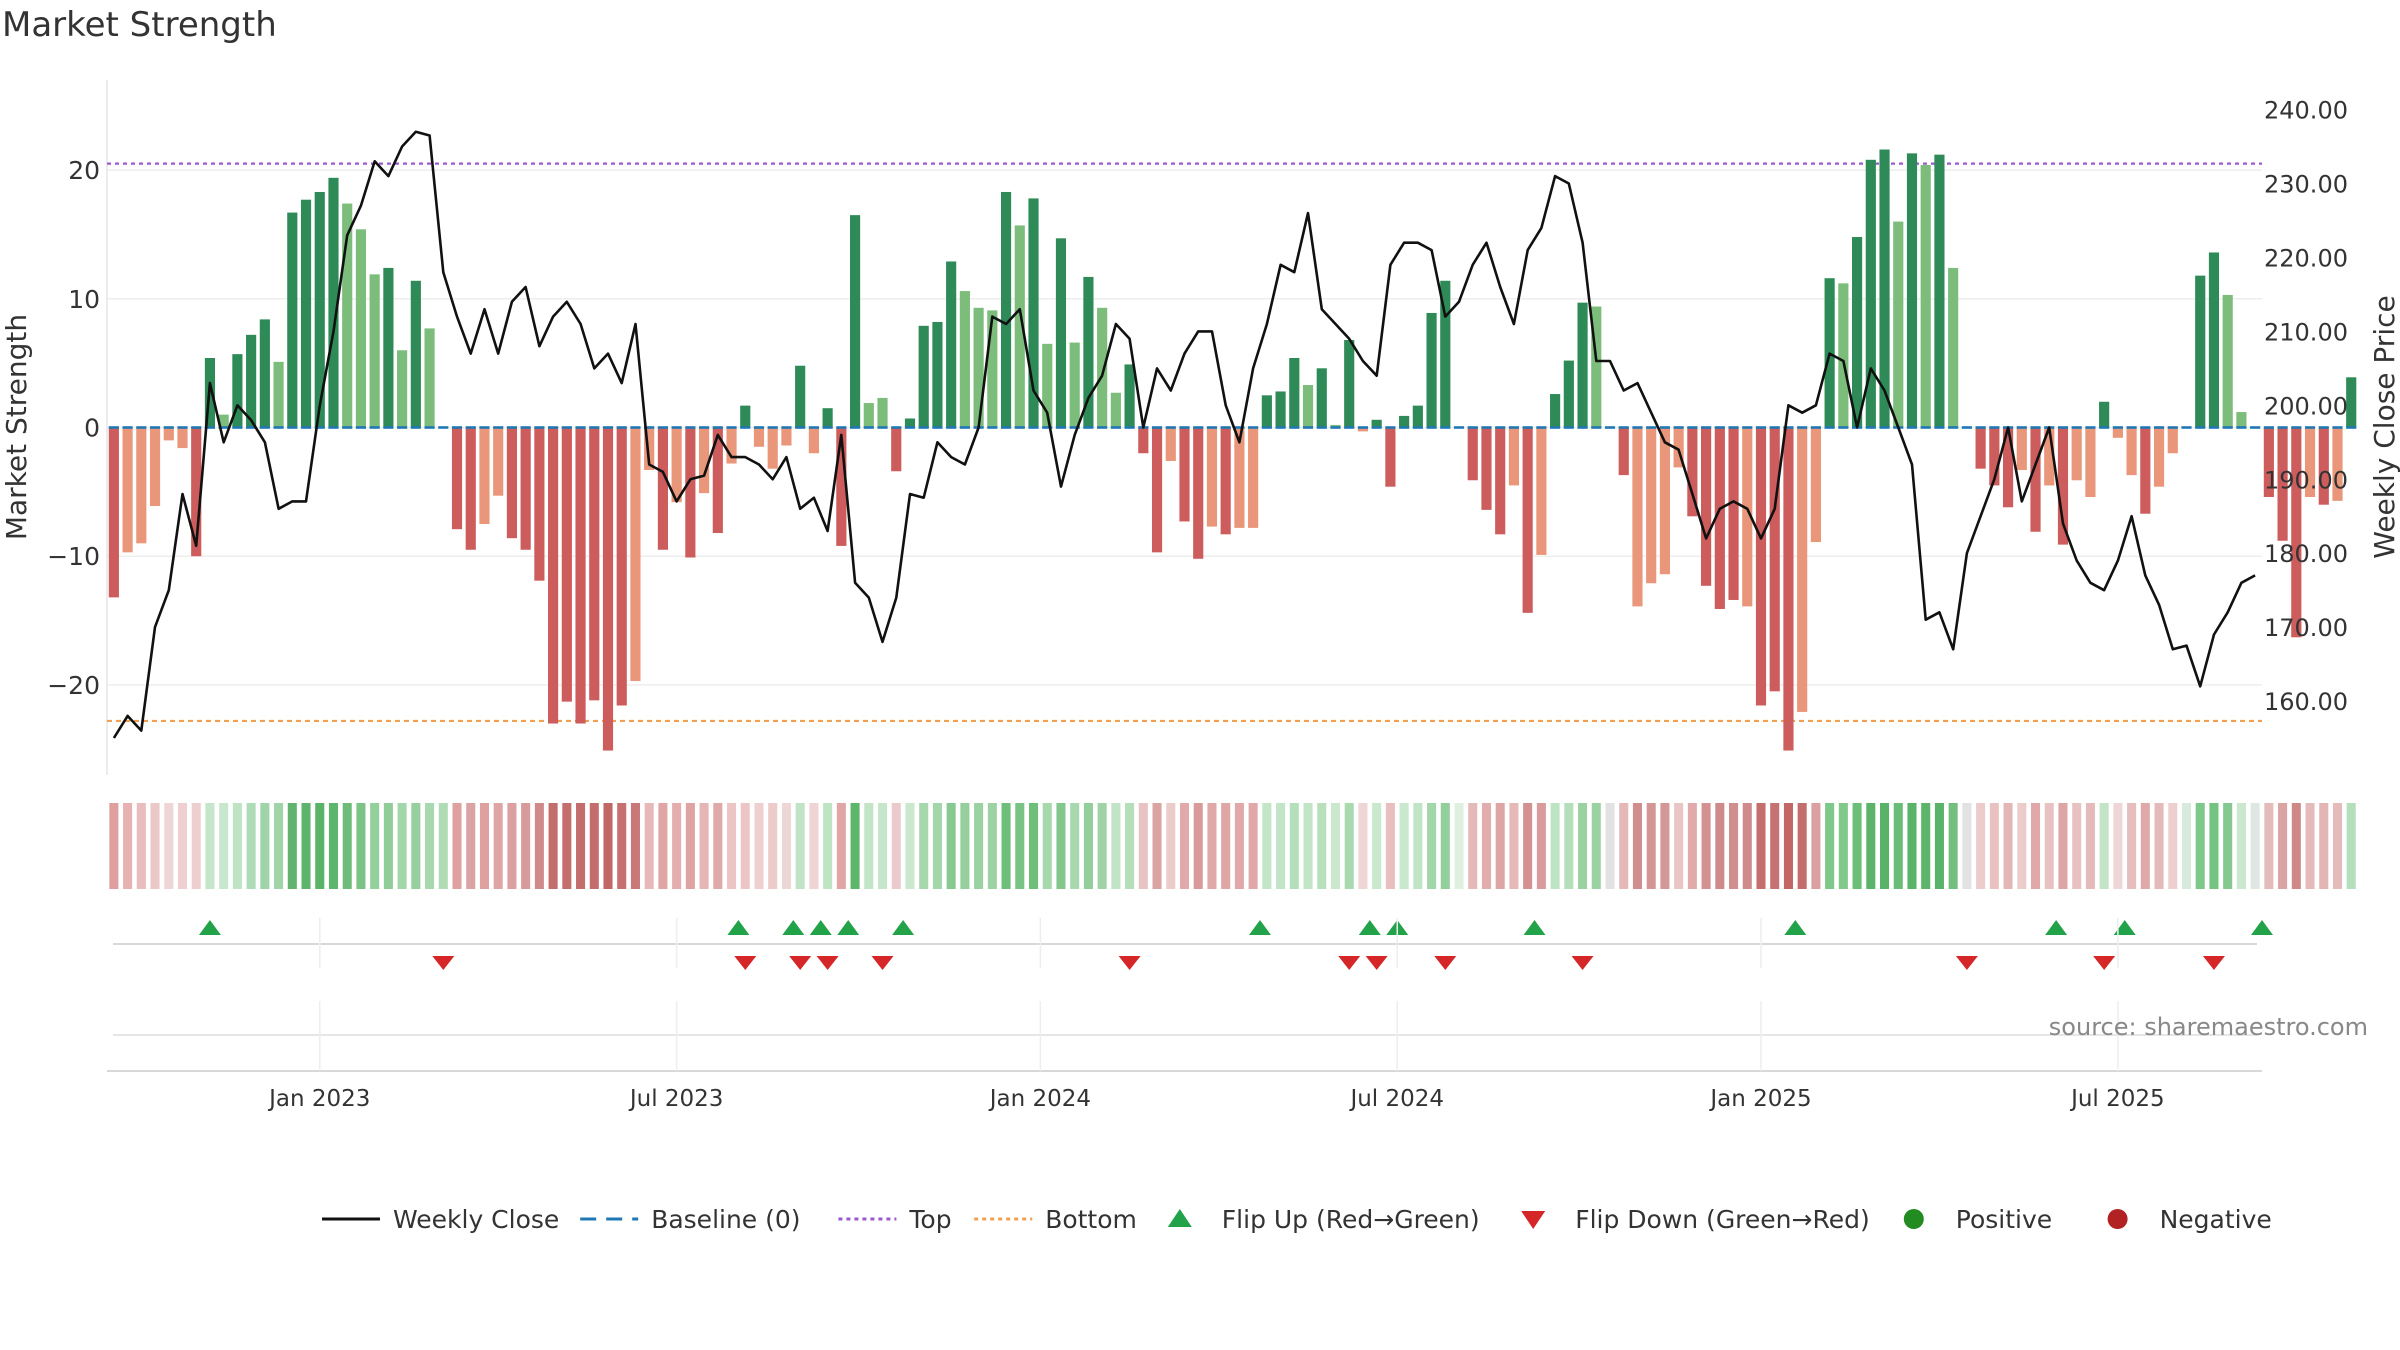  Describe the element at coordinates (1533, 1220) in the screenshot. I see `legend-swatch-triangle-down` at that location.